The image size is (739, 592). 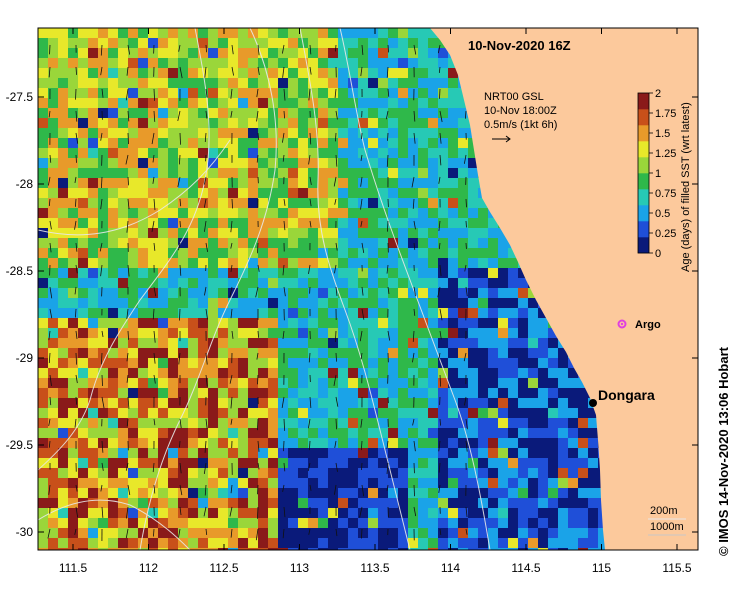 What do you see at coordinates (374, 568) in the screenshot?
I see `x-tick-label: 113.5` at bounding box center [374, 568].